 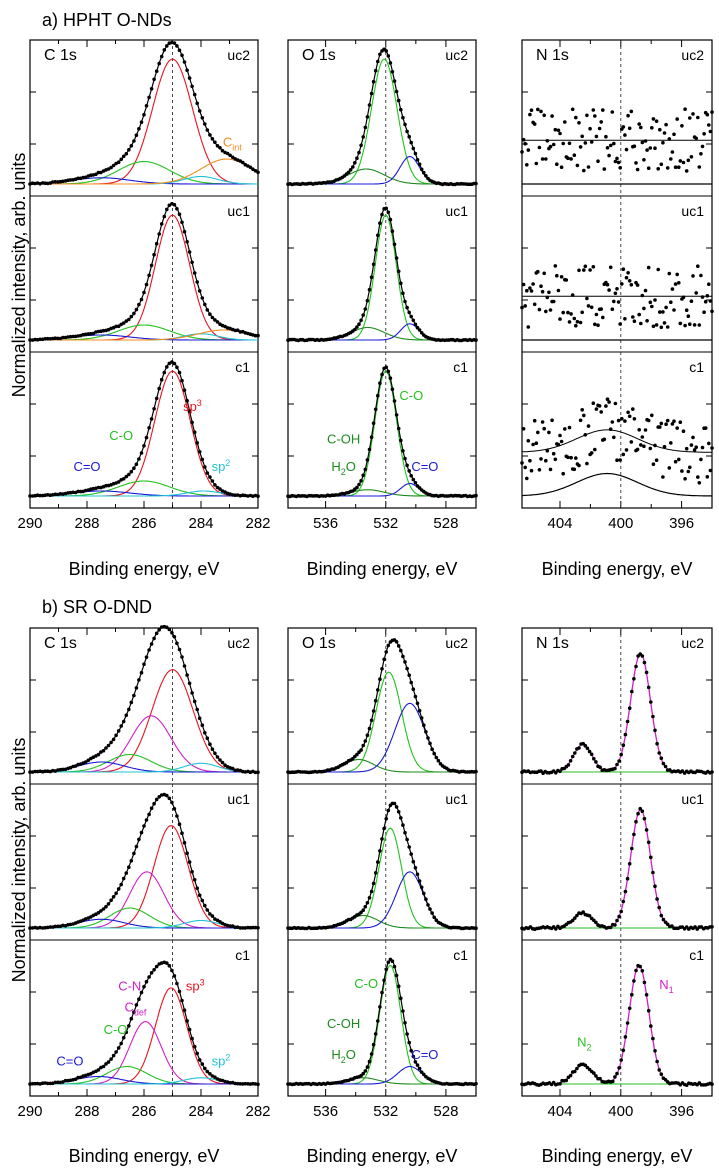 What do you see at coordinates (257, 1111) in the screenshot?
I see `x-tick-label: 282` at bounding box center [257, 1111].